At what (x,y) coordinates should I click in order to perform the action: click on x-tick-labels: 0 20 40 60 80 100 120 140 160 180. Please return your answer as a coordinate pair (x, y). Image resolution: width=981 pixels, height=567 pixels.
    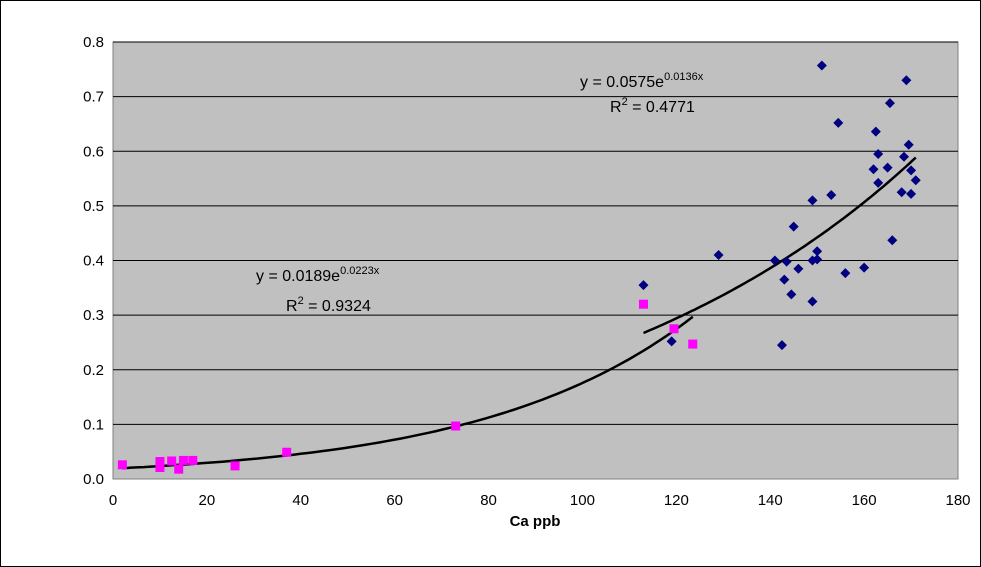
    Looking at the image, I should click on (540, 500).